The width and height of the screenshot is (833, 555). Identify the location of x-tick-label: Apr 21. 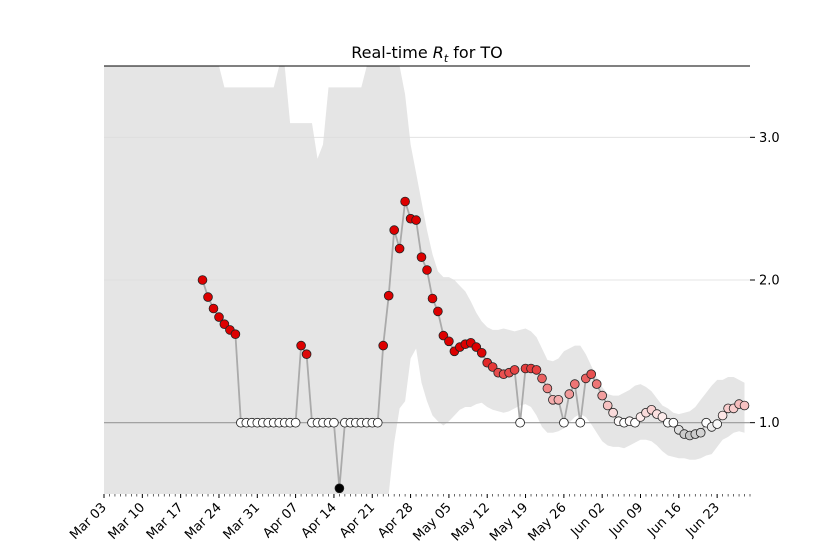
(357, 520).